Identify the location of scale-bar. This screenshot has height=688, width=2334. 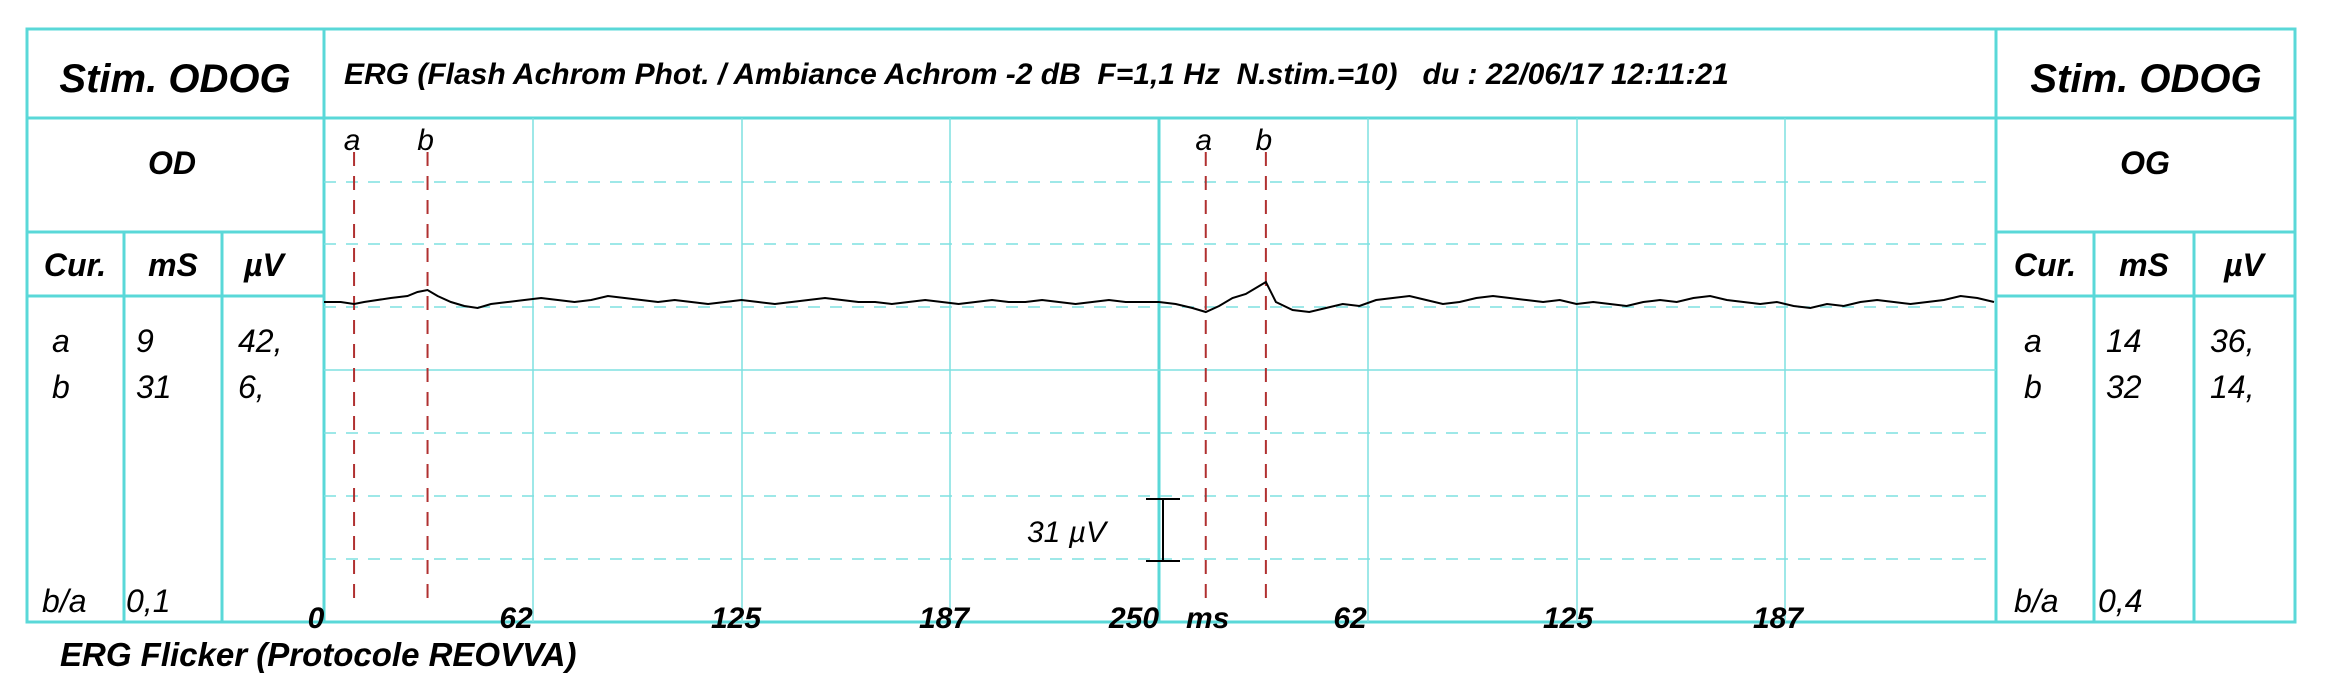
(1163, 530).